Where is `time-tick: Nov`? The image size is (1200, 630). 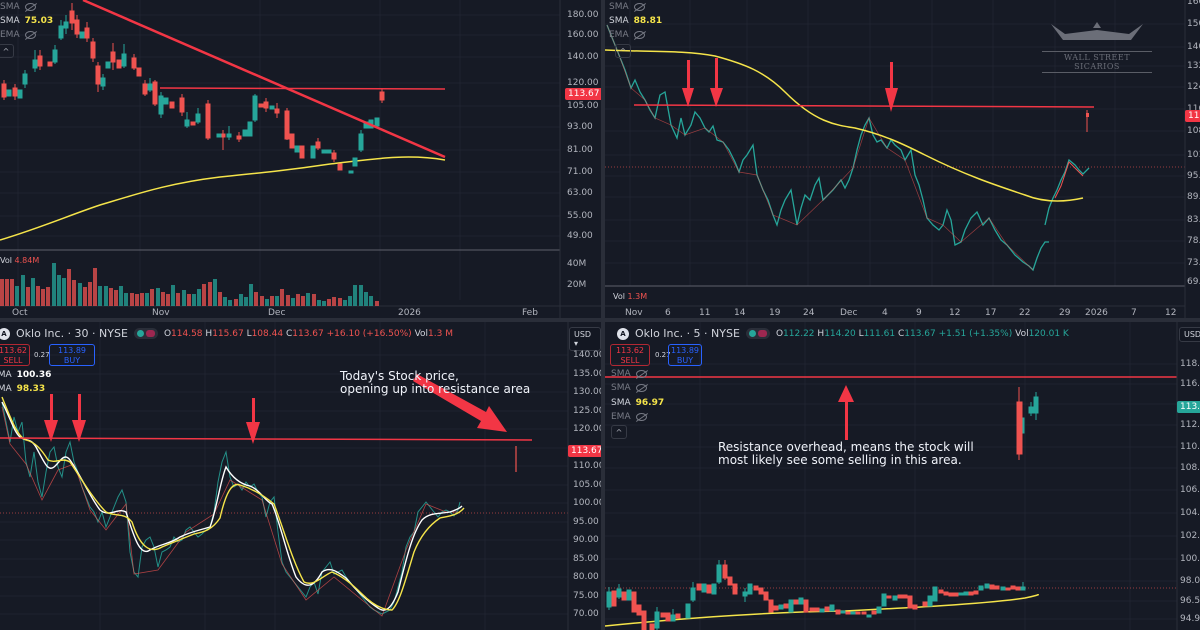 time-tick: Nov is located at coordinates (634, 313).